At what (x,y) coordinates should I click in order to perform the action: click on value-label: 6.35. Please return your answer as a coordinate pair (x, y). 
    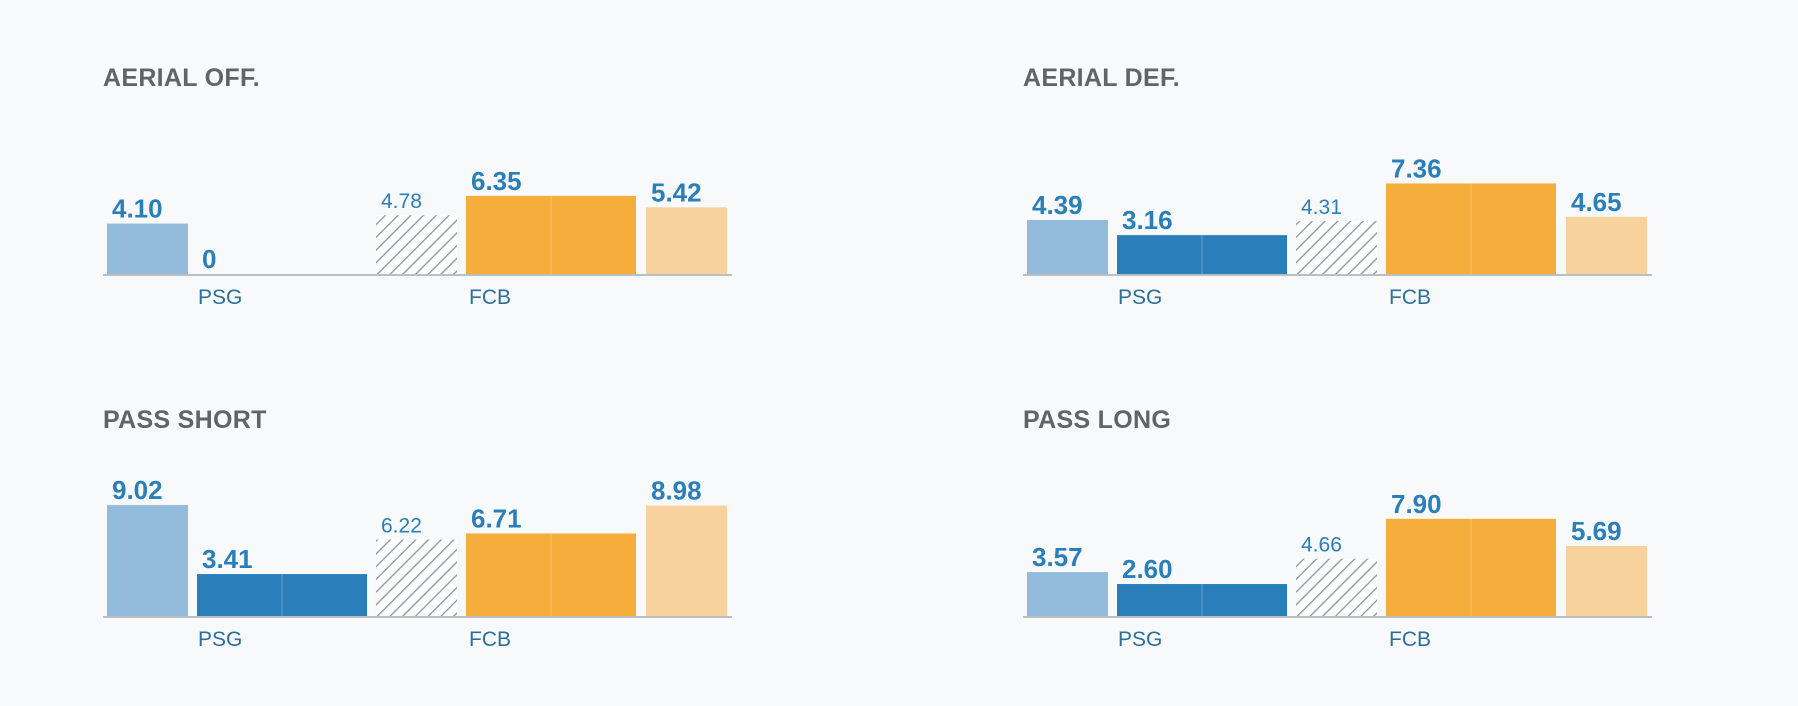
    Looking at the image, I should click on (496, 181).